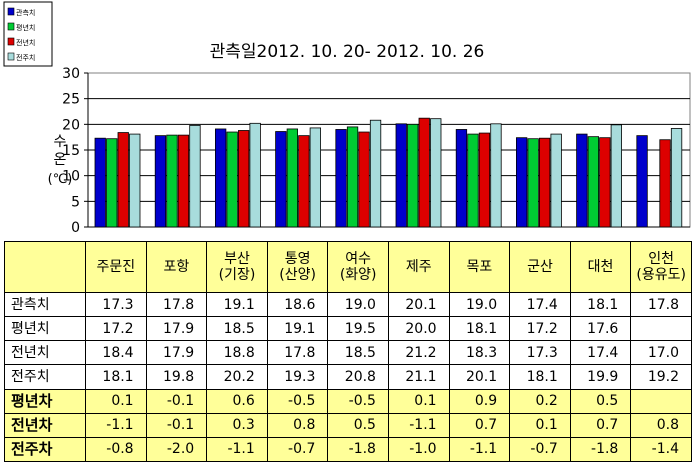 This screenshot has height=466, width=696. Describe the element at coordinates (418, 267) in the screenshot. I see `column-header: 제주` at that location.